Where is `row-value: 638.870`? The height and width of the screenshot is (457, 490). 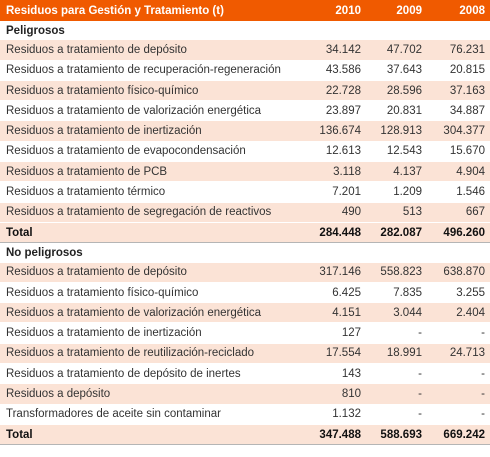
row-value: 638.870 is located at coordinates (458, 272).